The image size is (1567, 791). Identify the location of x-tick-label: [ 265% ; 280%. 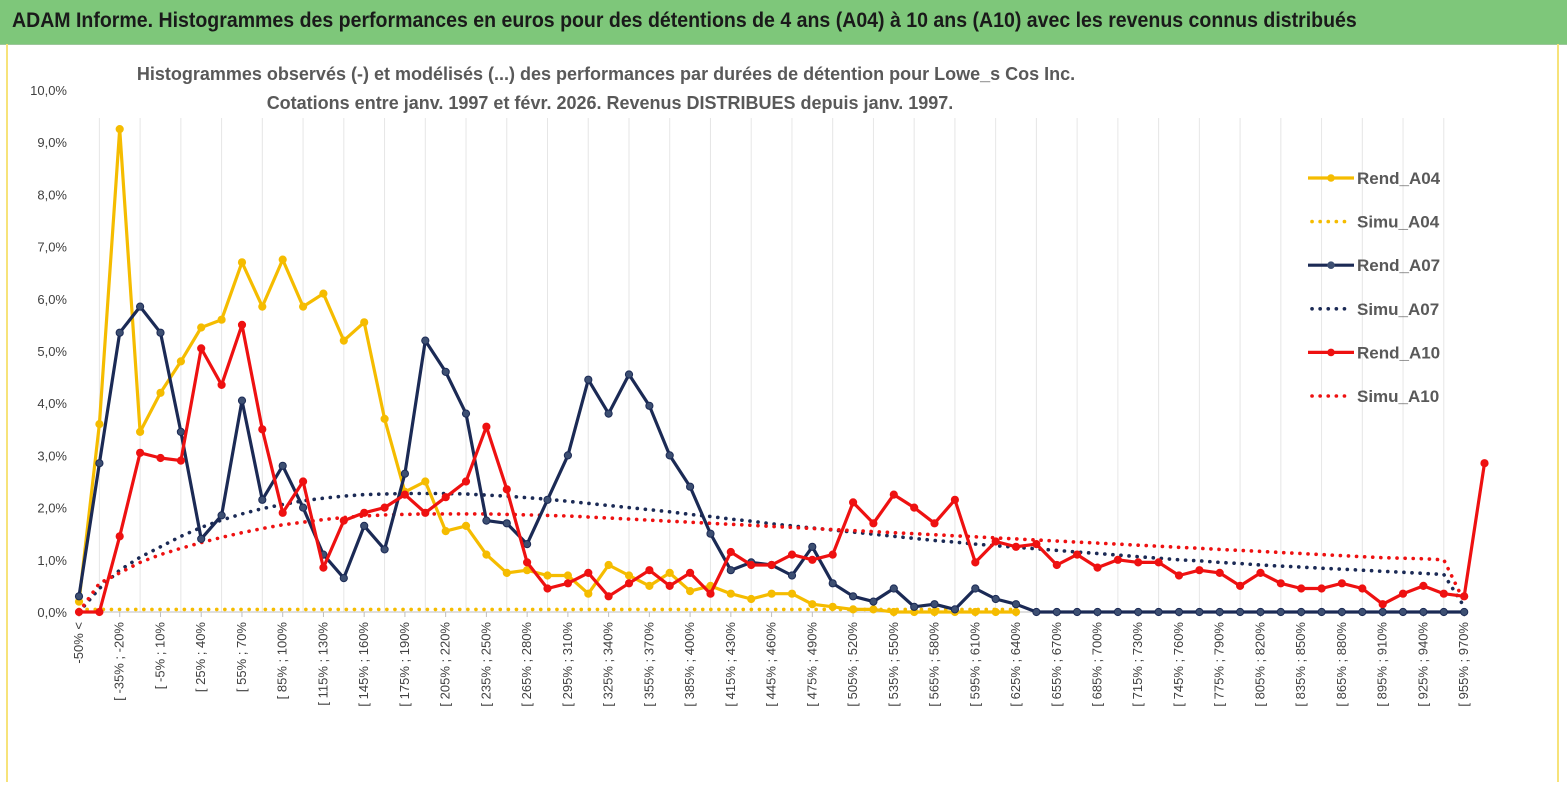
(526, 664).